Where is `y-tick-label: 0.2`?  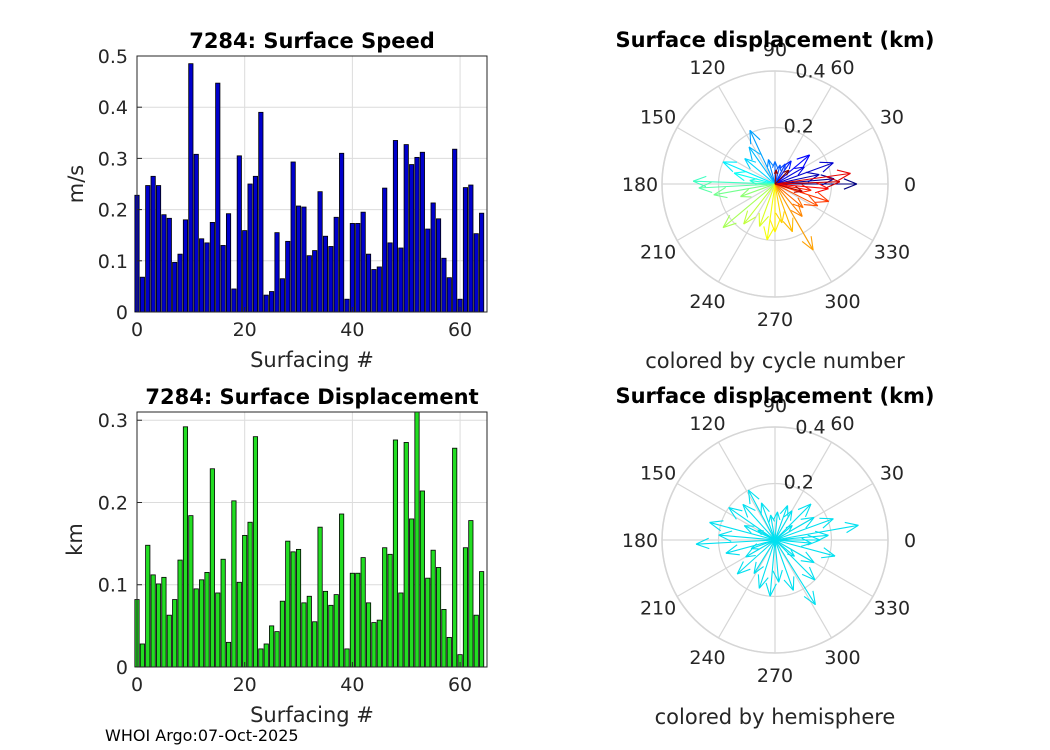 y-tick-label: 0.2 is located at coordinates (113, 211).